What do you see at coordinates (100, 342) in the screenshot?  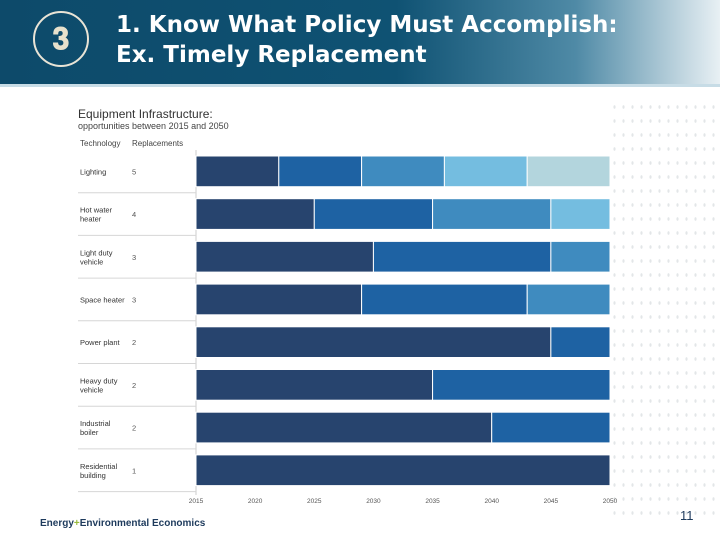 I see `row-label: Power plant` at bounding box center [100, 342].